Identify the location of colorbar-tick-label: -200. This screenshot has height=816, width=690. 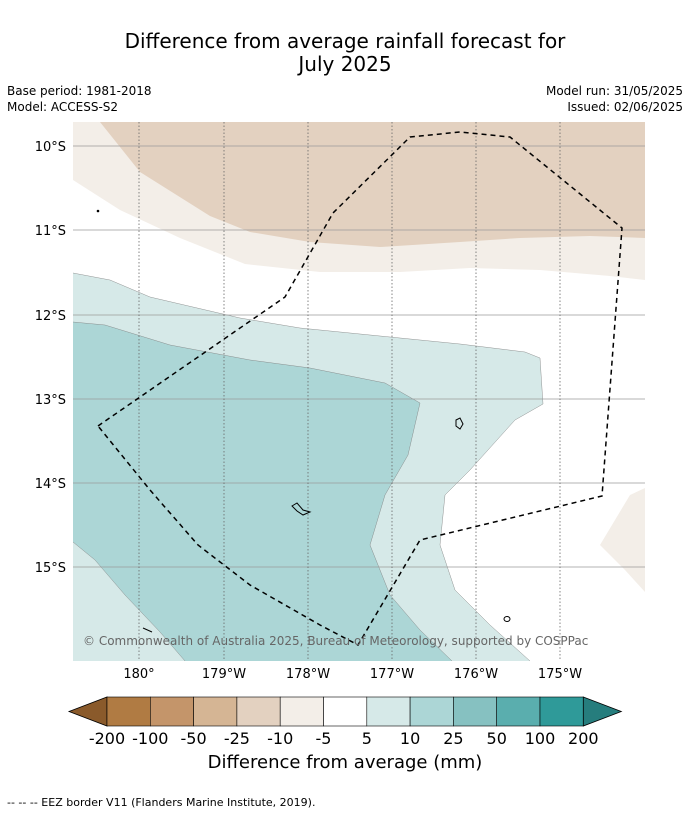
(107, 738).